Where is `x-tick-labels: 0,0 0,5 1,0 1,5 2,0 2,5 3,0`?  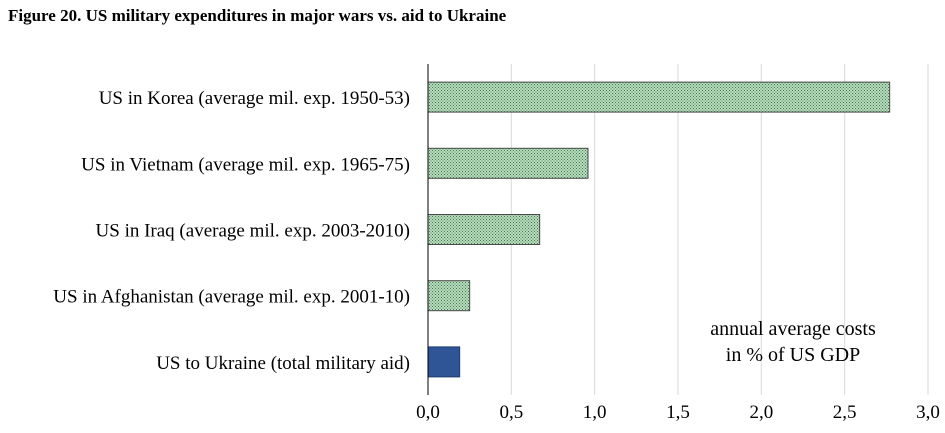
x-tick-labels: 0,0 0,5 1,0 1,5 2,0 2,5 3,0 is located at coordinates (678, 412).